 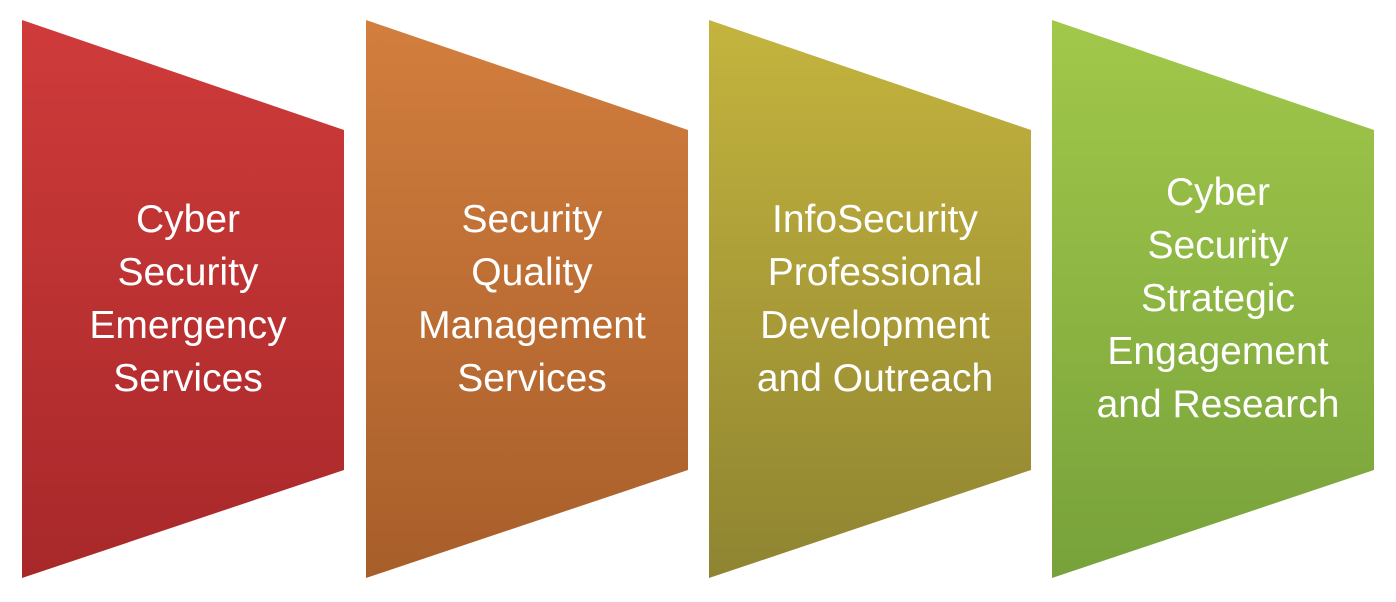 I want to click on panel-label: Security Quality Management Services, so click(x=532, y=299).